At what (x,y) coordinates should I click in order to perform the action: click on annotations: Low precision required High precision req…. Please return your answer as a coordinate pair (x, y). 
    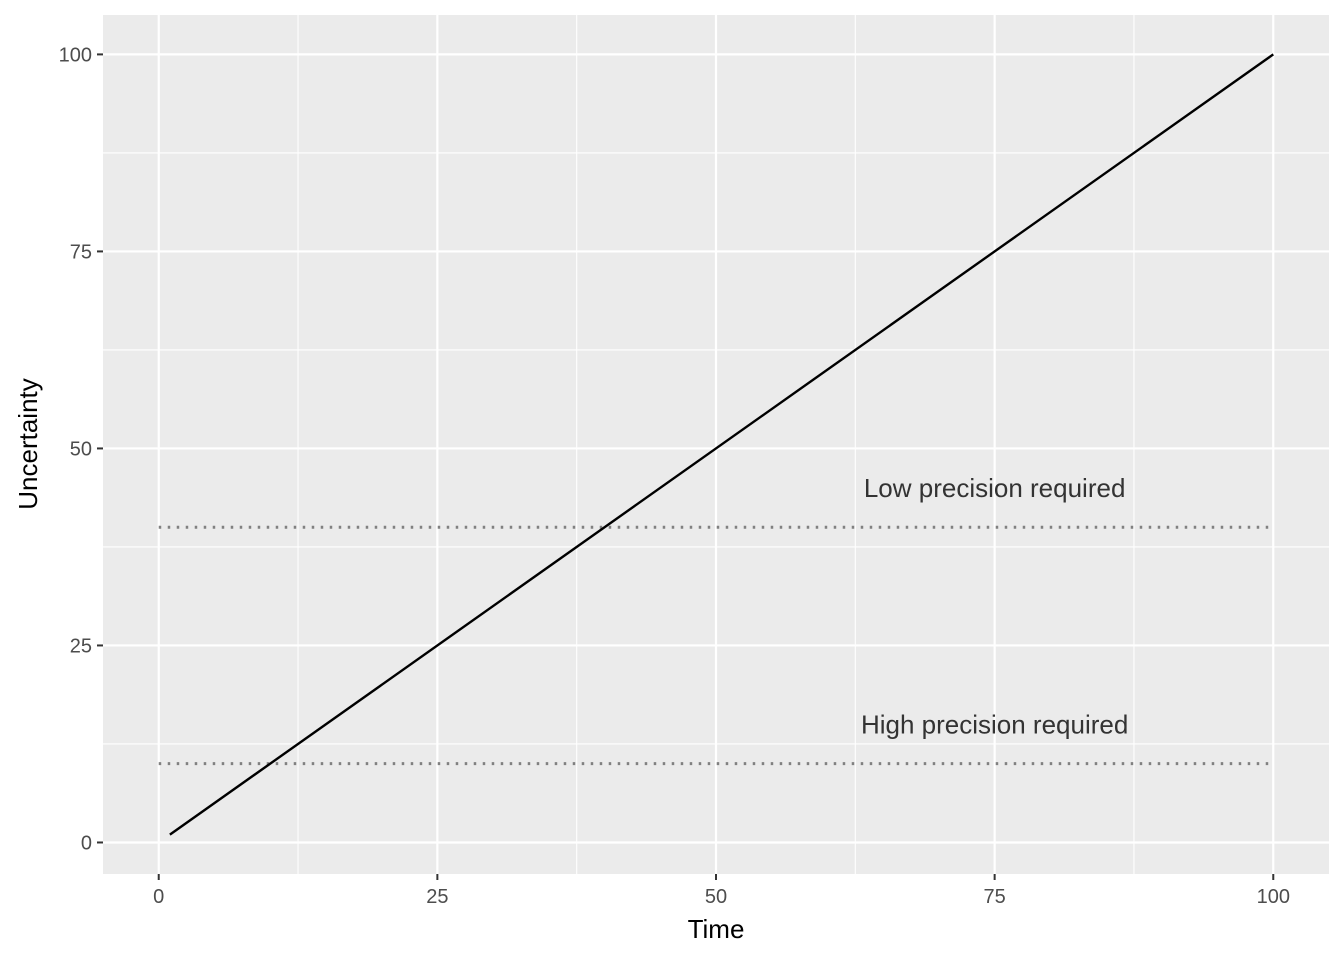
    Looking at the image, I should click on (994, 606).